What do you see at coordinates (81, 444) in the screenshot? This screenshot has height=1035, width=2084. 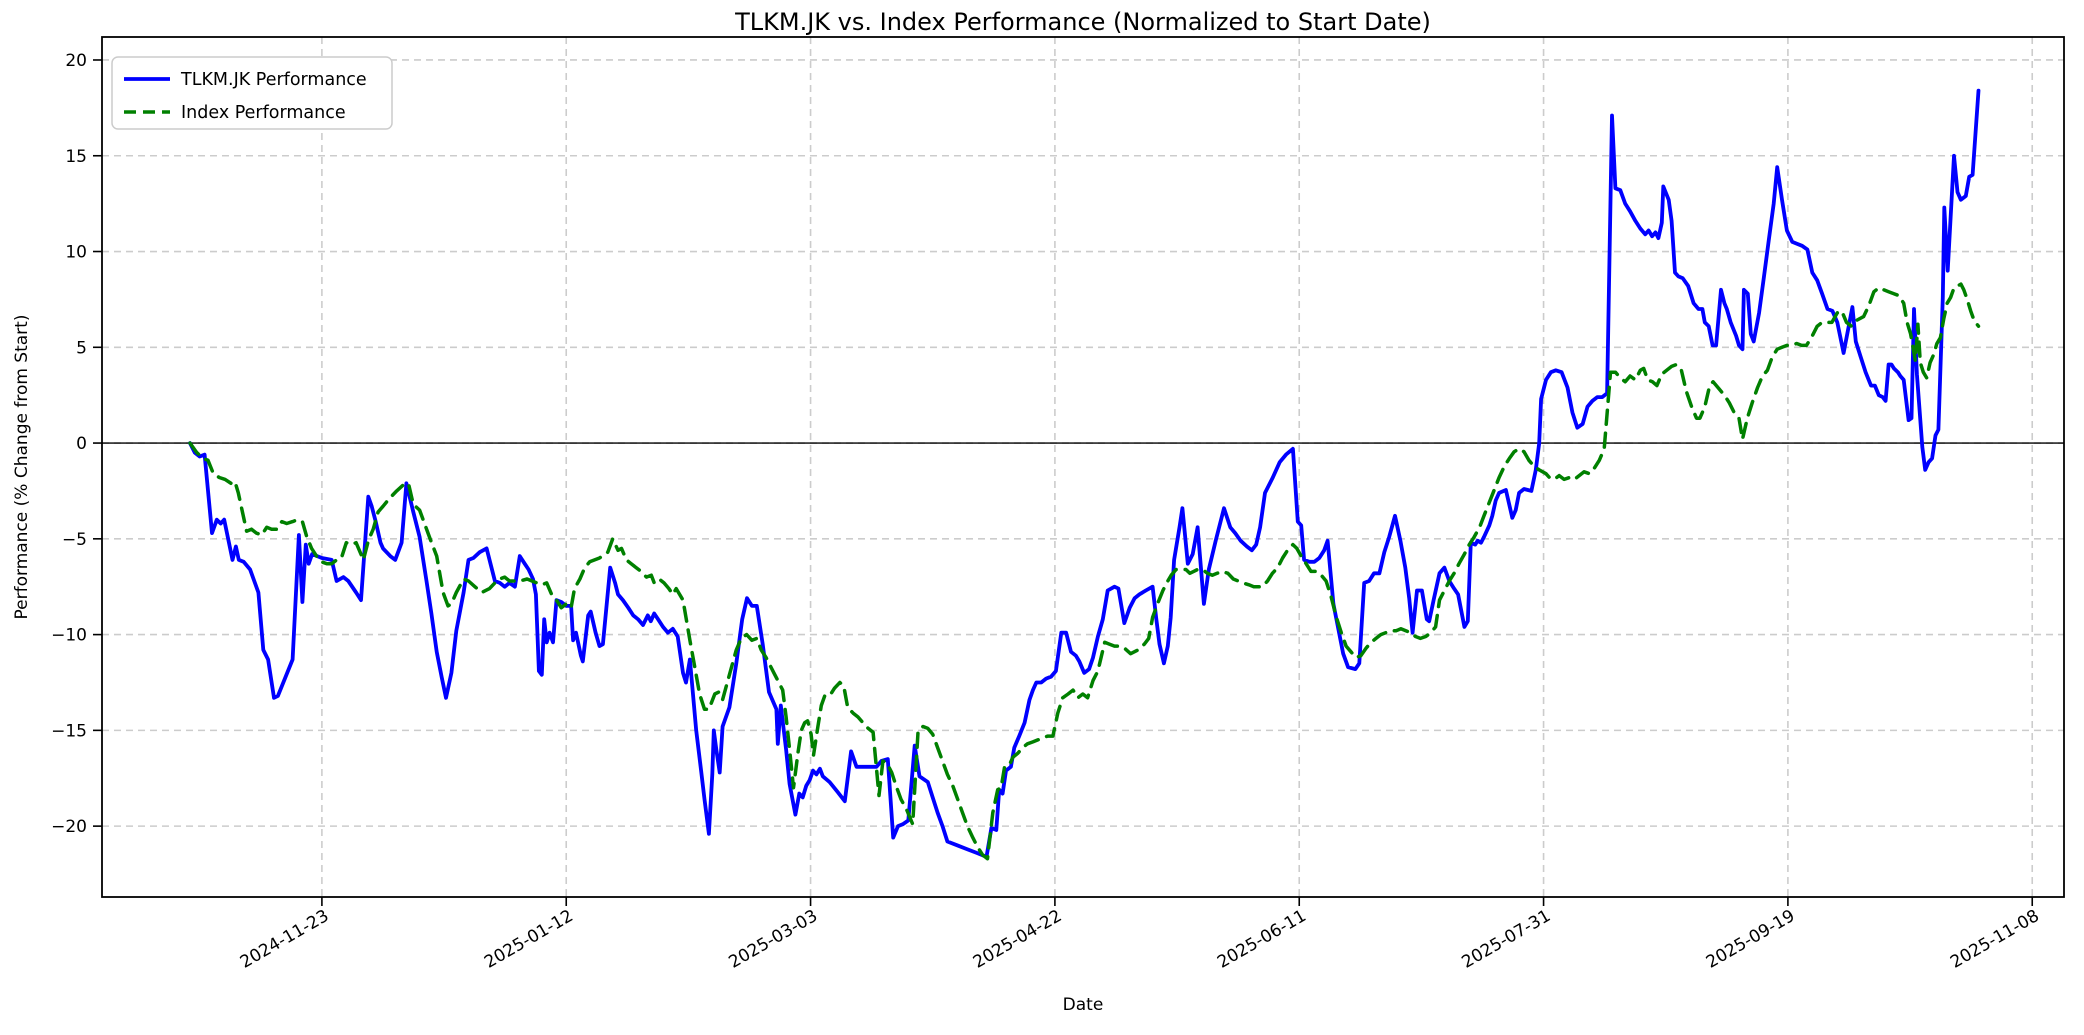 I see `y-tick-label: 0` at bounding box center [81, 444].